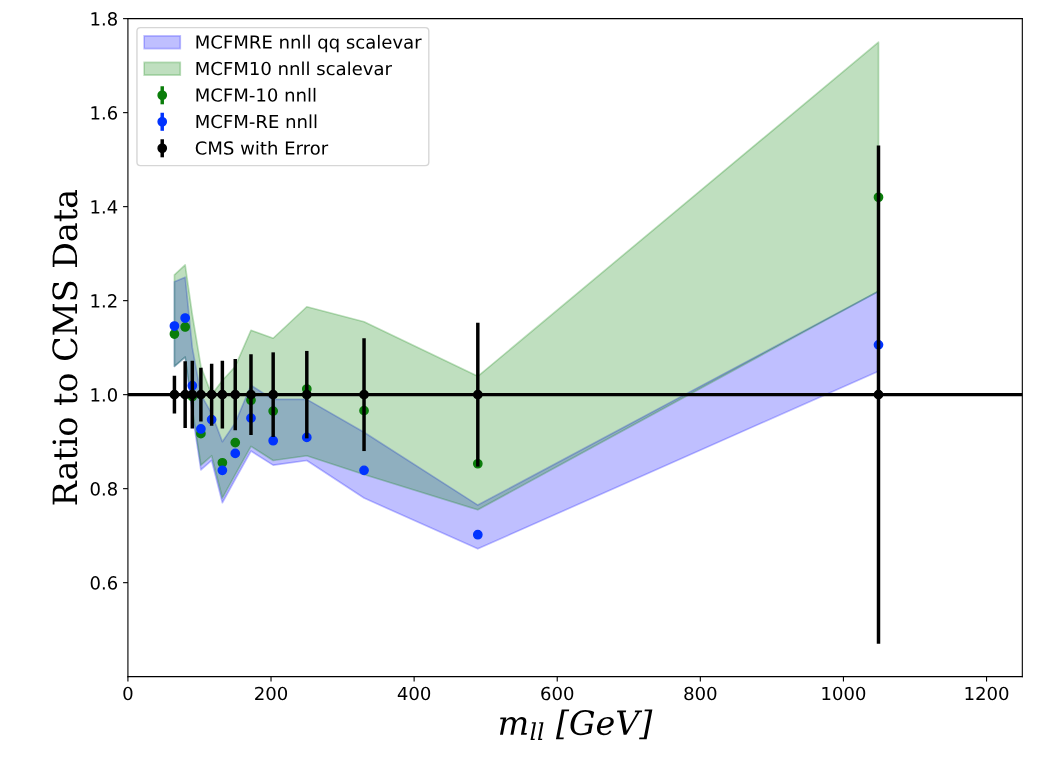  What do you see at coordinates (104, 583) in the screenshot?
I see `y-tick-label: 0.6` at bounding box center [104, 583].